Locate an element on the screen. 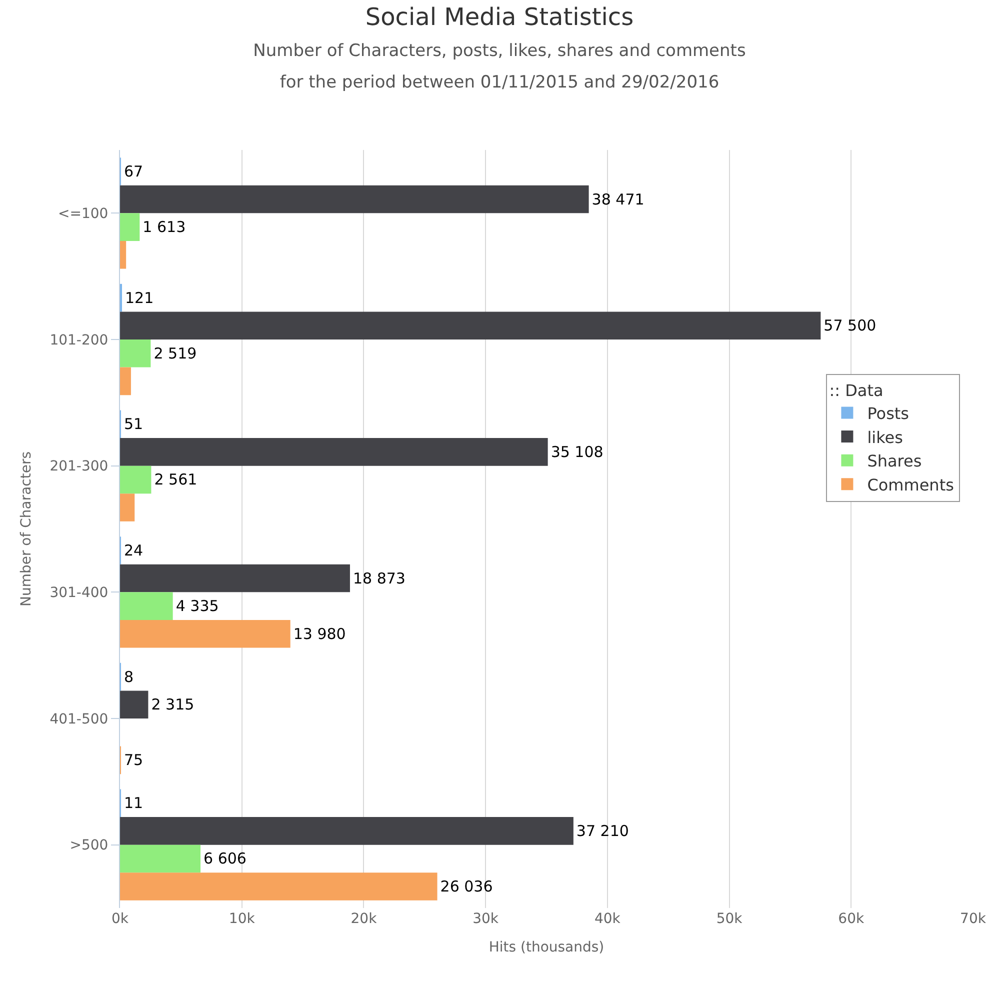 Image resolution: width=999 pixels, height=998 pixels. data-label: 121 is located at coordinates (139, 297).